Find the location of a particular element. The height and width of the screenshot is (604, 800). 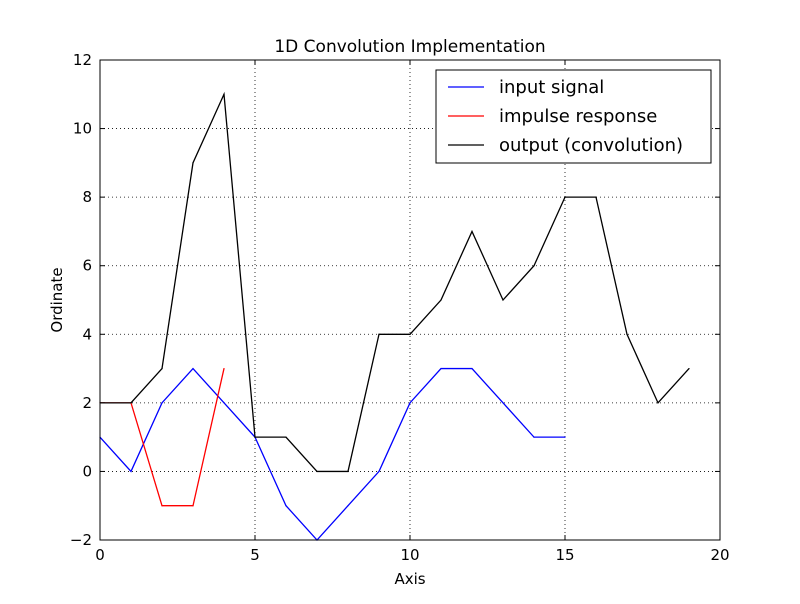

x-tick-label: 5 is located at coordinates (255, 555).